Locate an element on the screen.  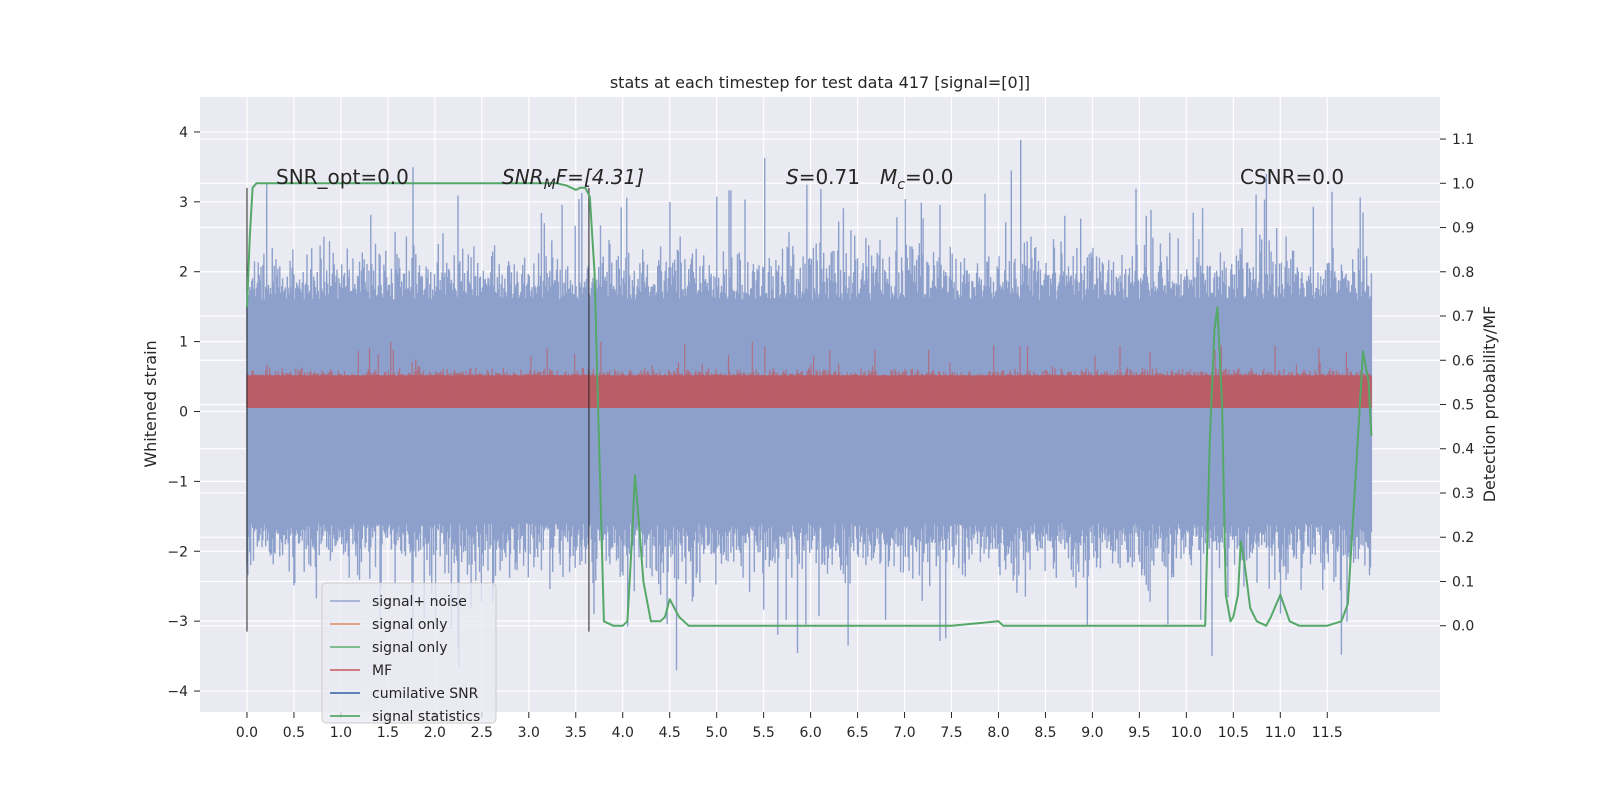
y2-tick-label: 0.9 is located at coordinates (1463, 229).